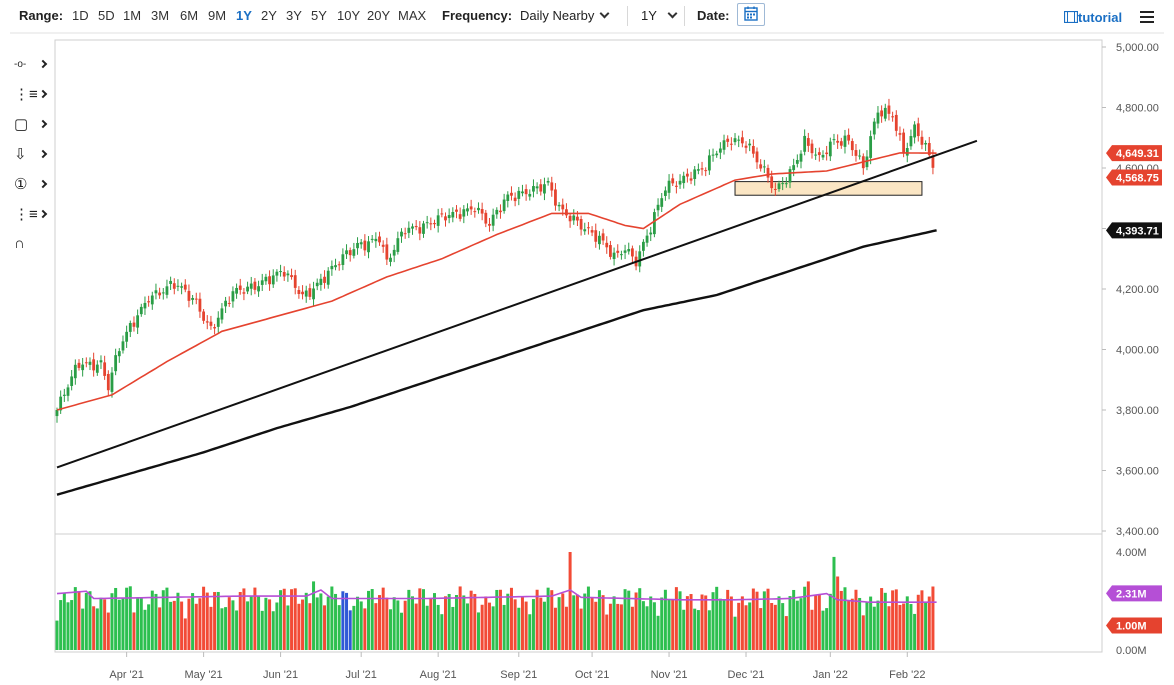 Image resolution: width=1174 pixels, height=685 pixels. Describe the element at coordinates (217, 15) in the screenshot. I see `range-button-9m: 9M` at that location.